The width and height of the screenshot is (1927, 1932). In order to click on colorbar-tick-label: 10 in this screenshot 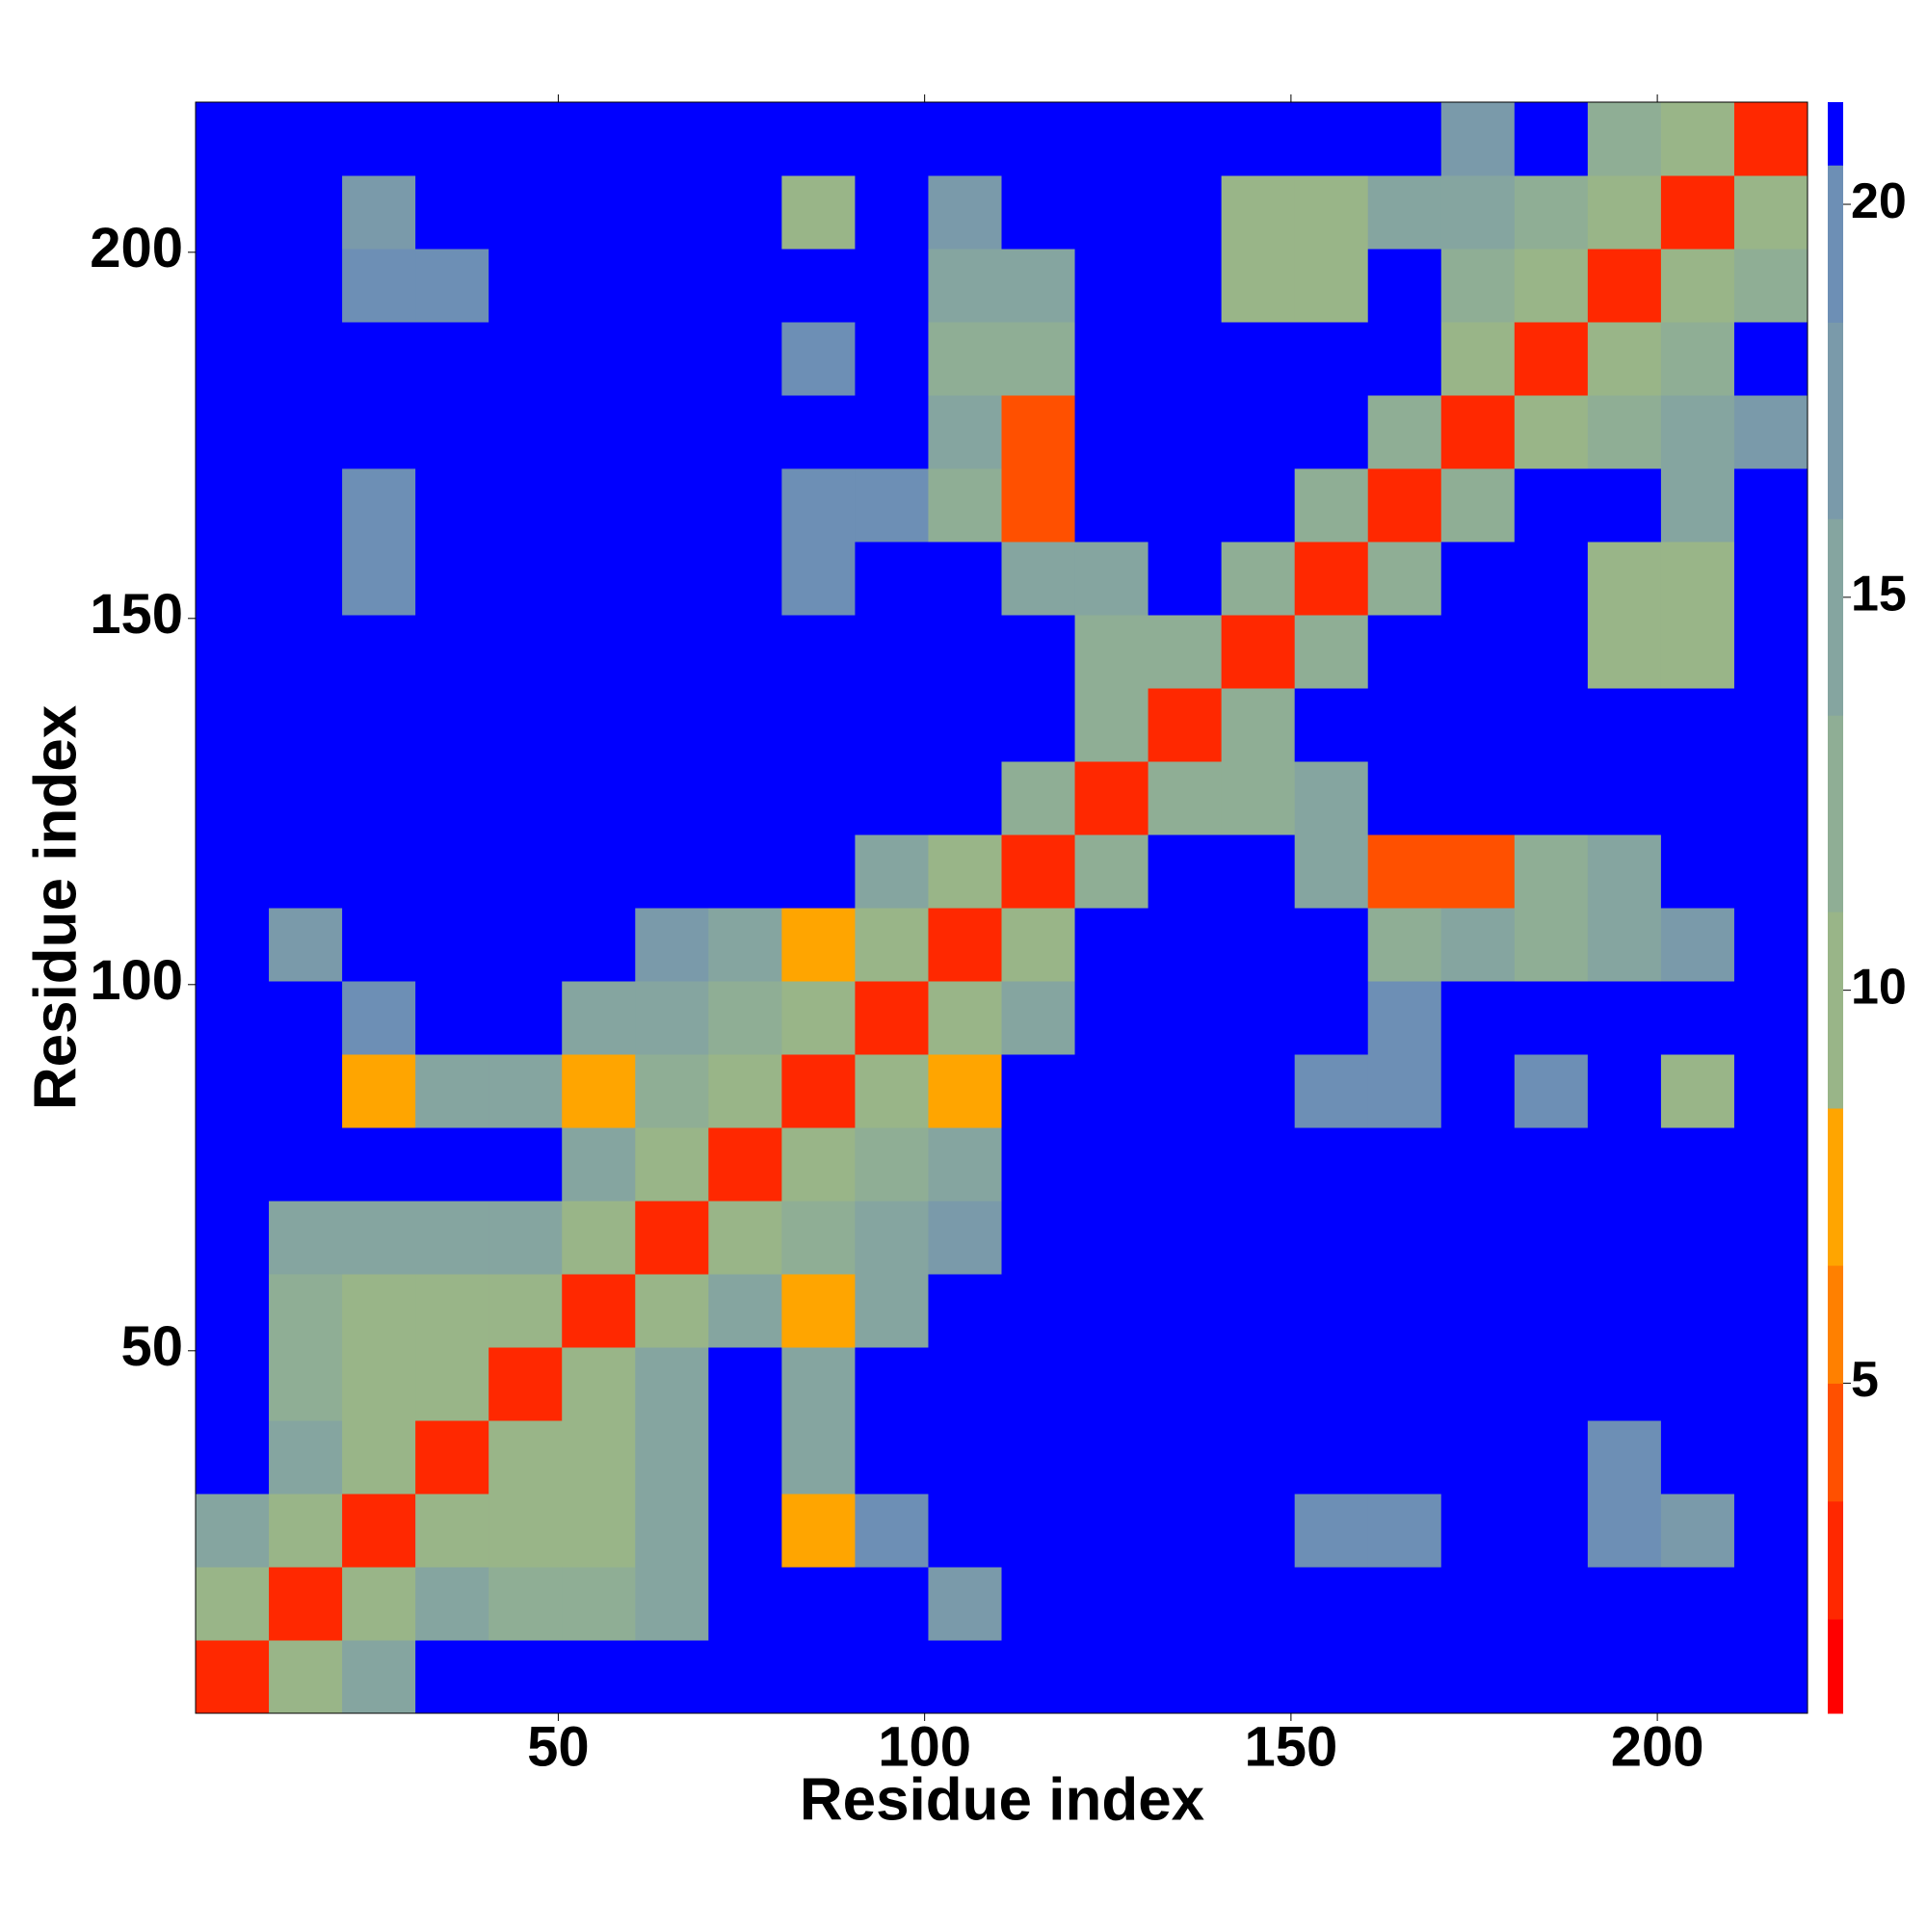, I will do `click(1879, 987)`.